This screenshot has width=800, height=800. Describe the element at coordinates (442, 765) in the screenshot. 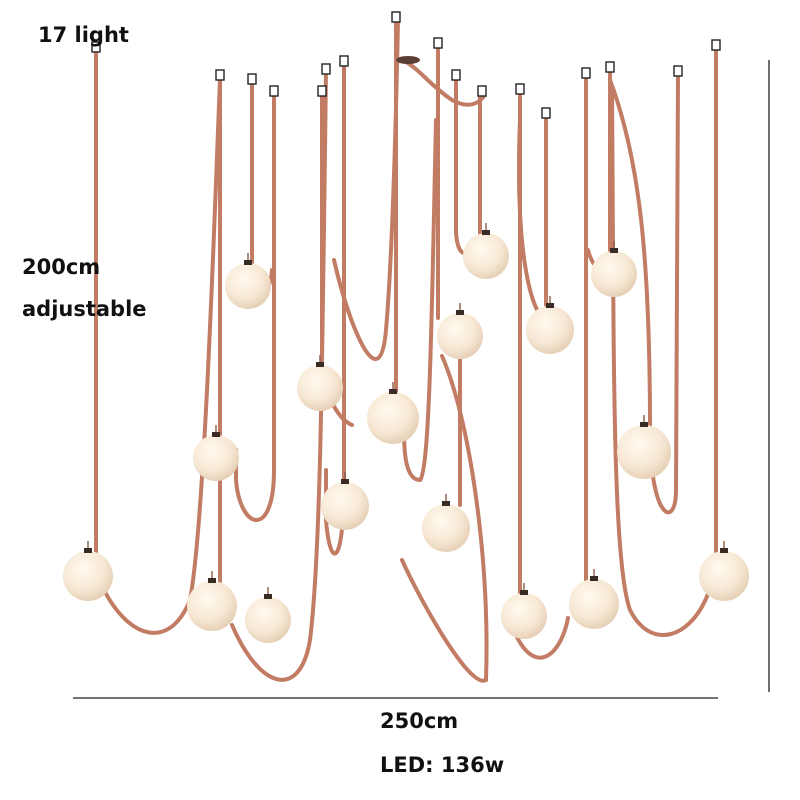

I see `power-label: LED: 136w` at that location.